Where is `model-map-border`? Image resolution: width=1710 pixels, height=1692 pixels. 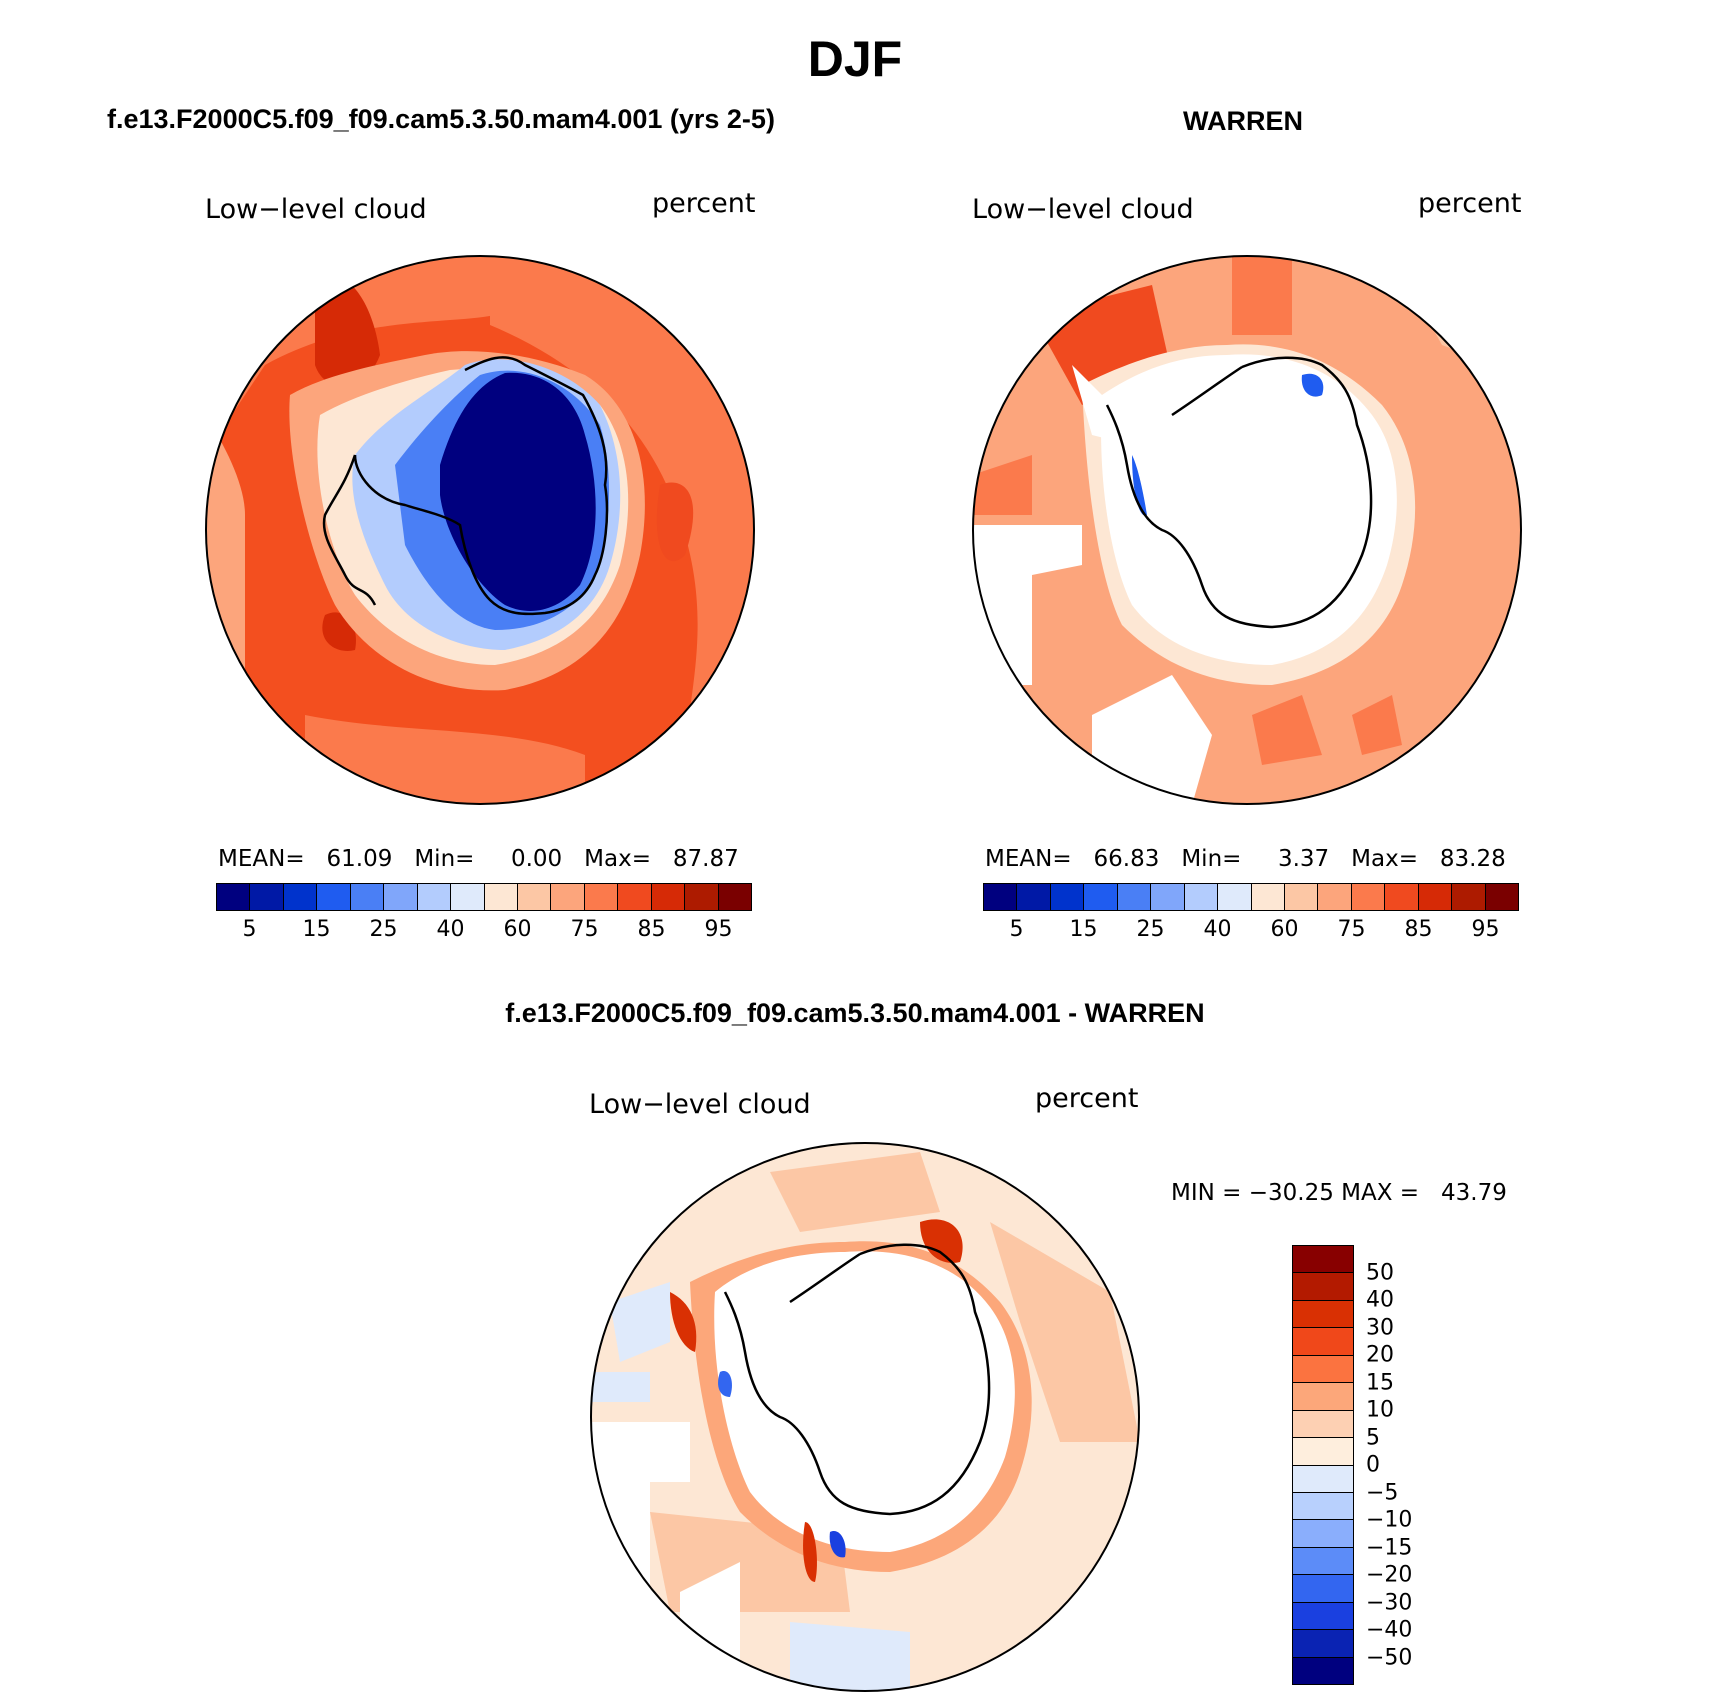 model-map-border is located at coordinates (480, 530).